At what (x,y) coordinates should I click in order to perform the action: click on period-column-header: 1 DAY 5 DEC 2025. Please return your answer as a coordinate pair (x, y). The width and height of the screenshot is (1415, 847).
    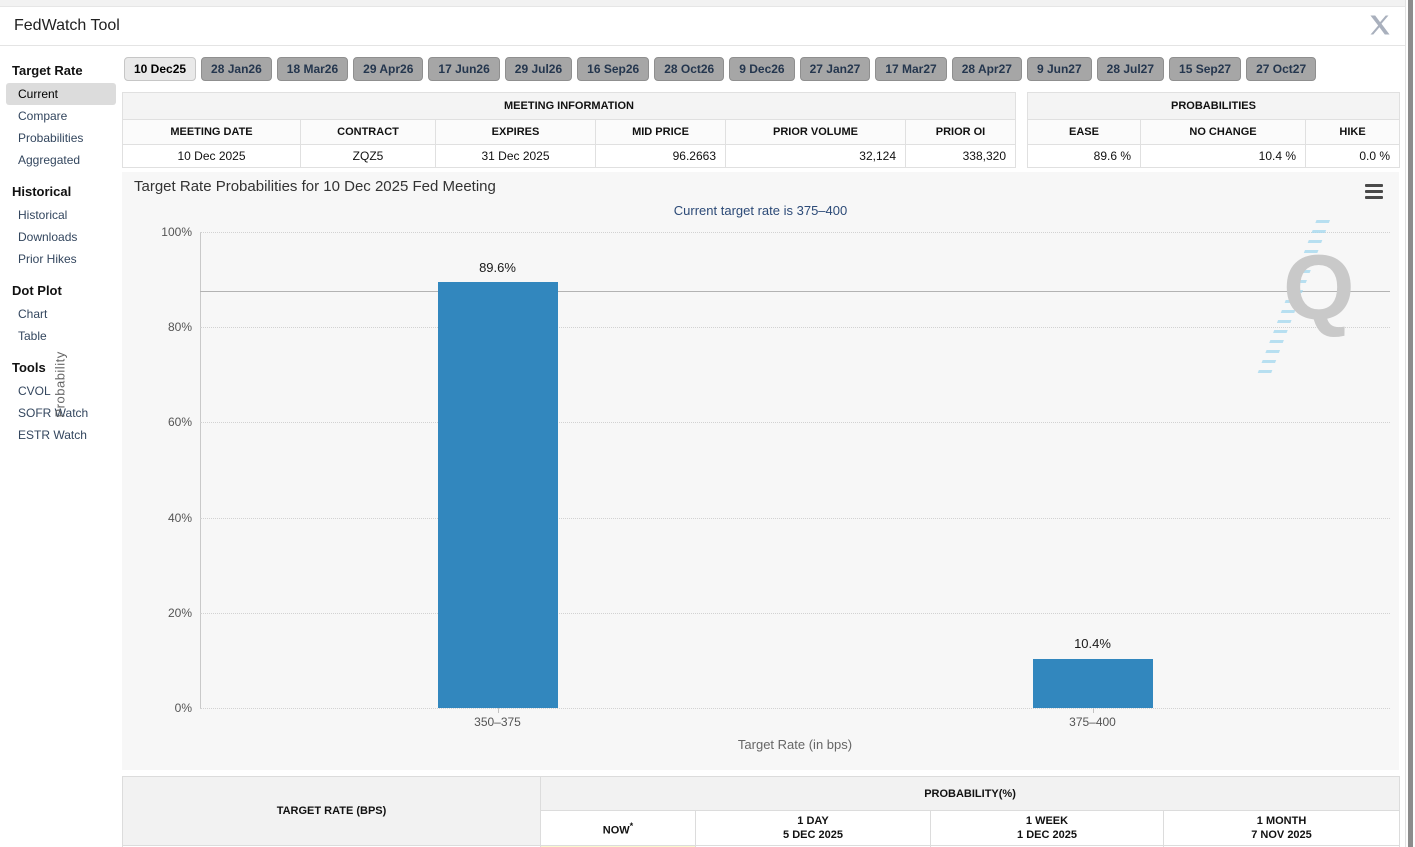
    Looking at the image, I should click on (813, 828).